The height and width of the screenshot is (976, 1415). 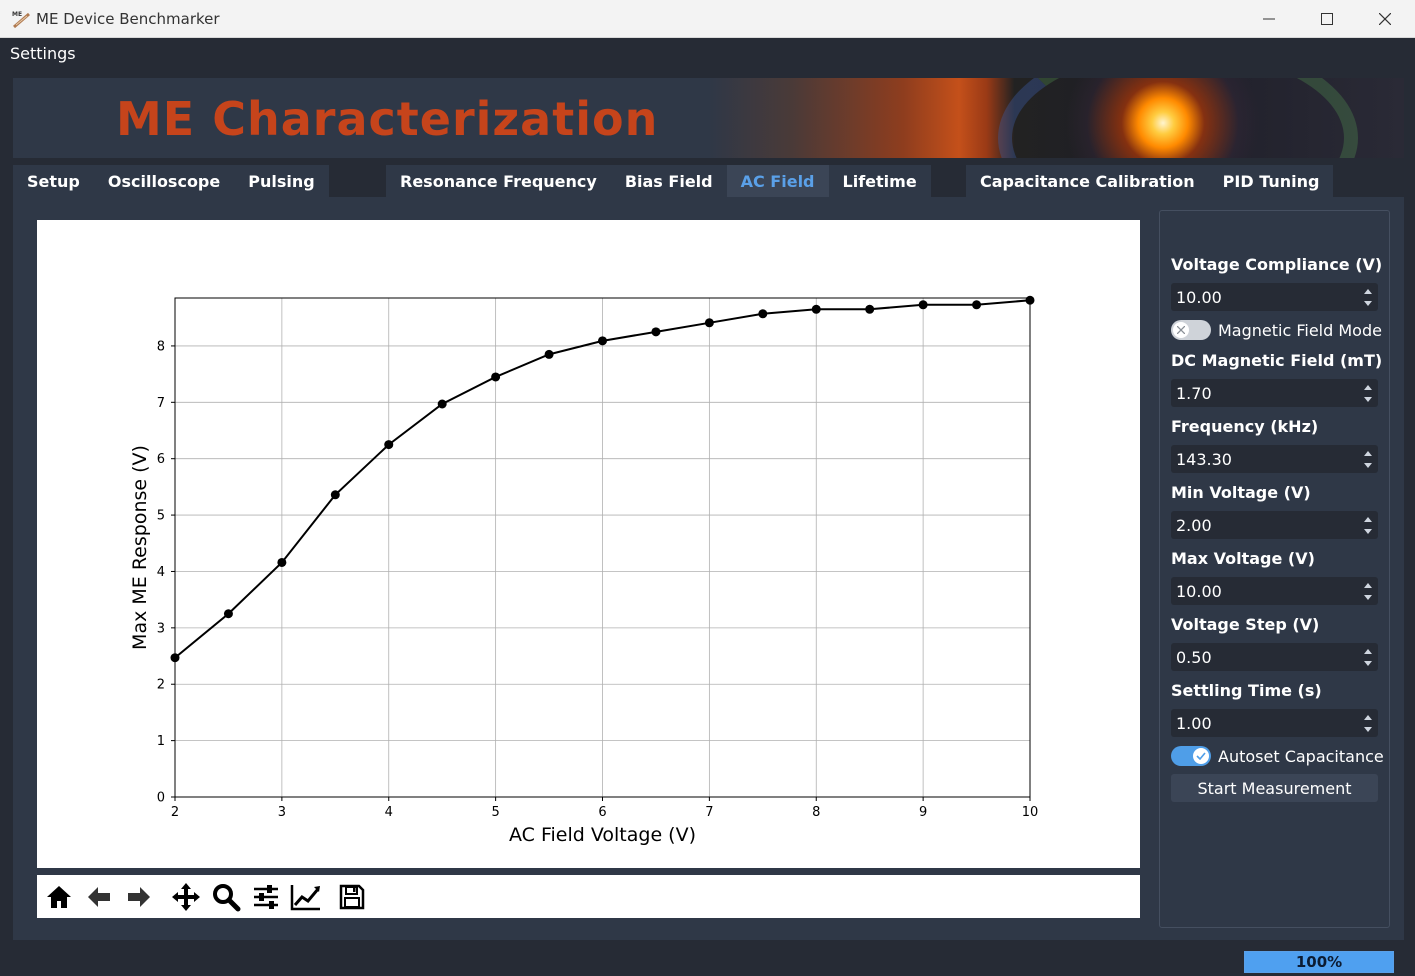 What do you see at coordinates (1191, 756) in the screenshot?
I see `autoset-capacitance-toggle` at bounding box center [1191, 756].